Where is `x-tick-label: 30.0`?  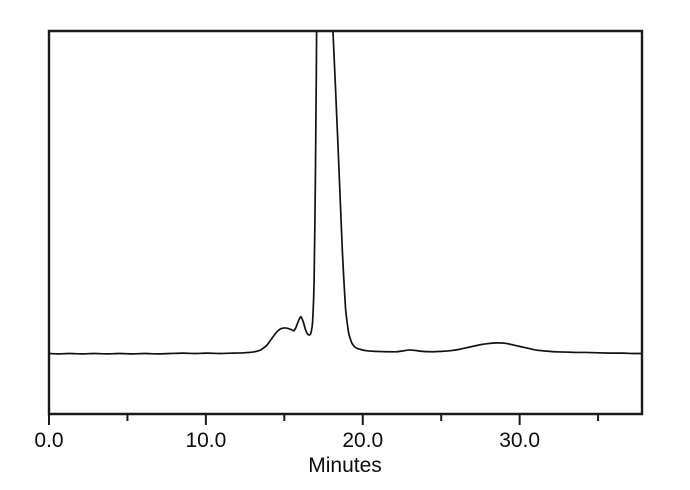
x-tick-label: 30.0 is located at coordinates (519, 440).